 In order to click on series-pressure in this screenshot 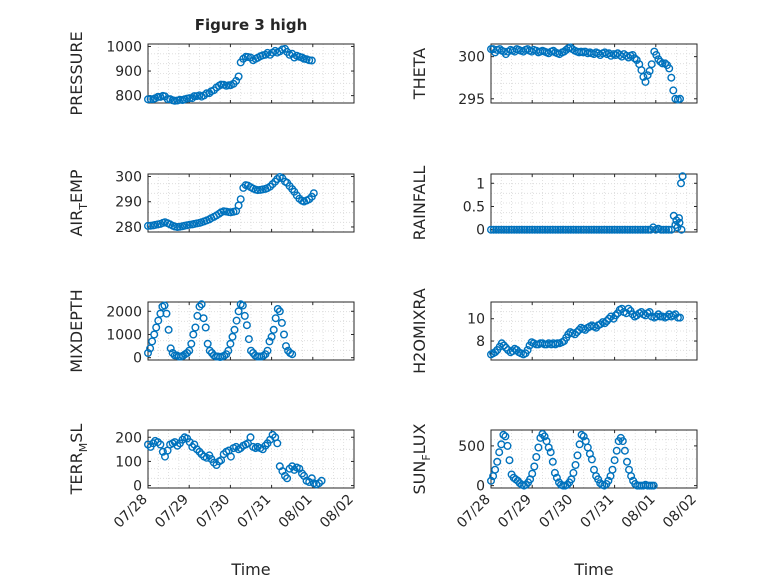, I will do `click(229, 74)`.